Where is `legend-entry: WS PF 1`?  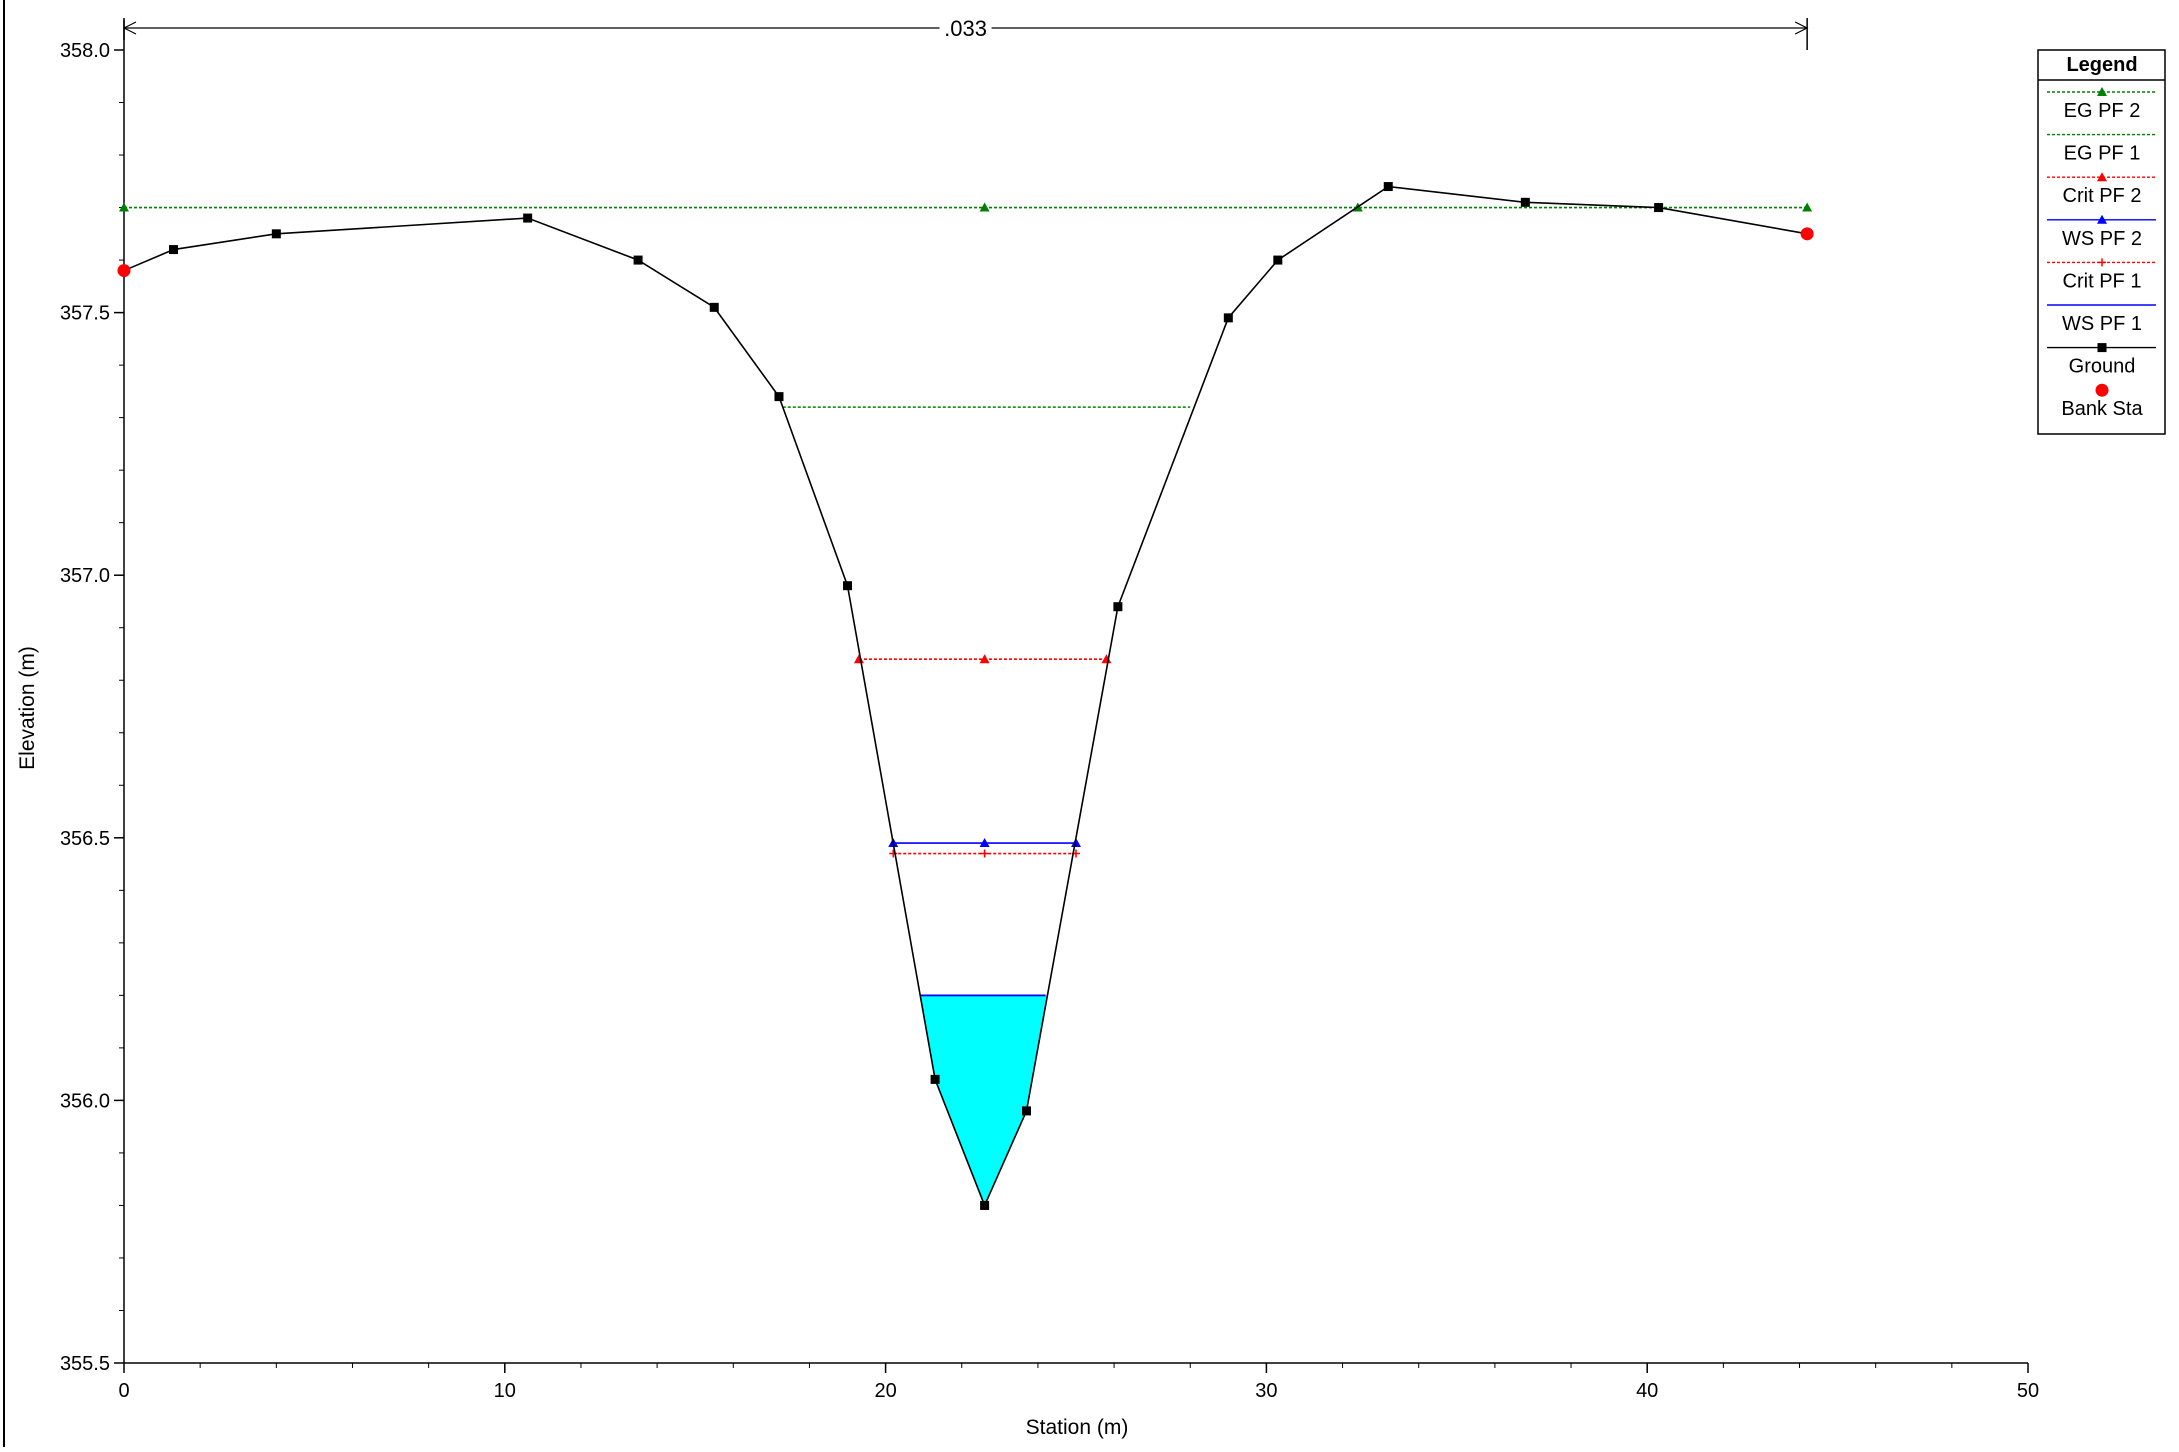 legend-entry: WS PF 1 is located at coordinates (2101, 319).